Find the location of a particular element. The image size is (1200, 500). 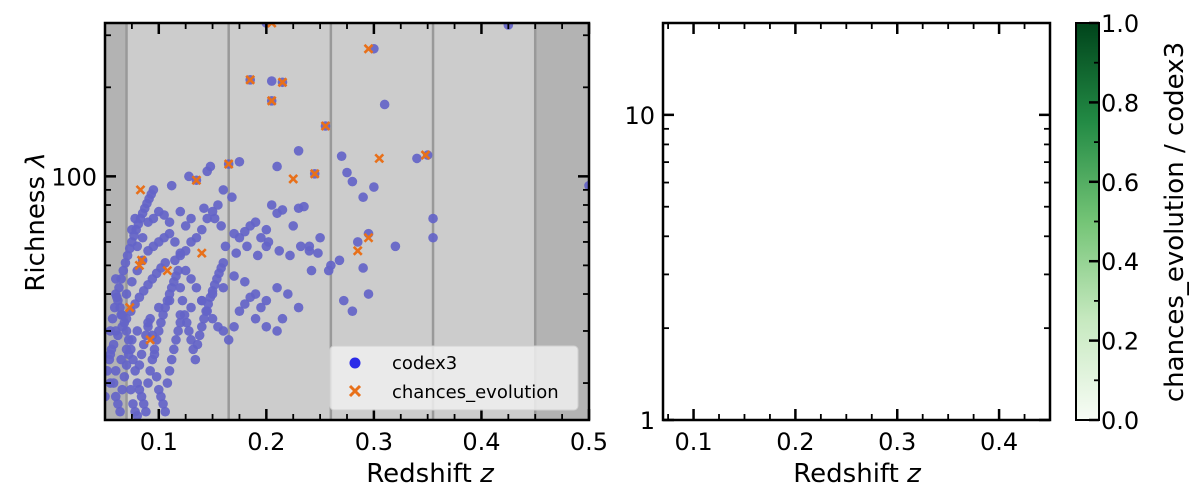

legend-box is located at coordinates (454, 378).